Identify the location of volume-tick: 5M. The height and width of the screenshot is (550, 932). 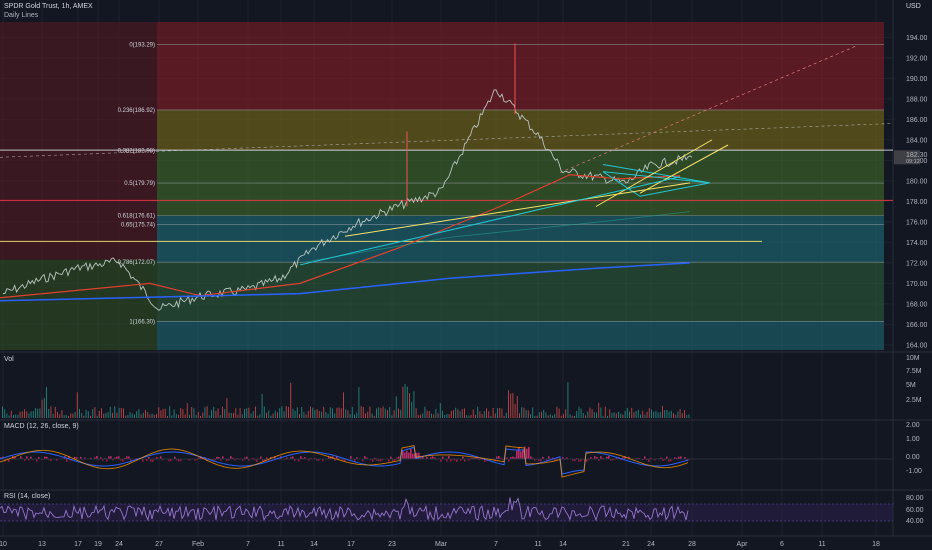
(911, 385).